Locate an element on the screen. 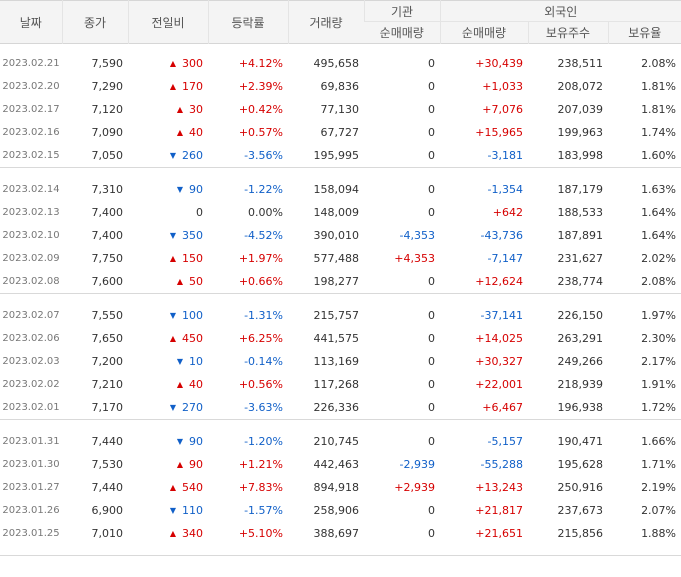 The height and width of the screenshot is (577, 681). volume-cell: 195,995 is located at coordinates (336, 155).